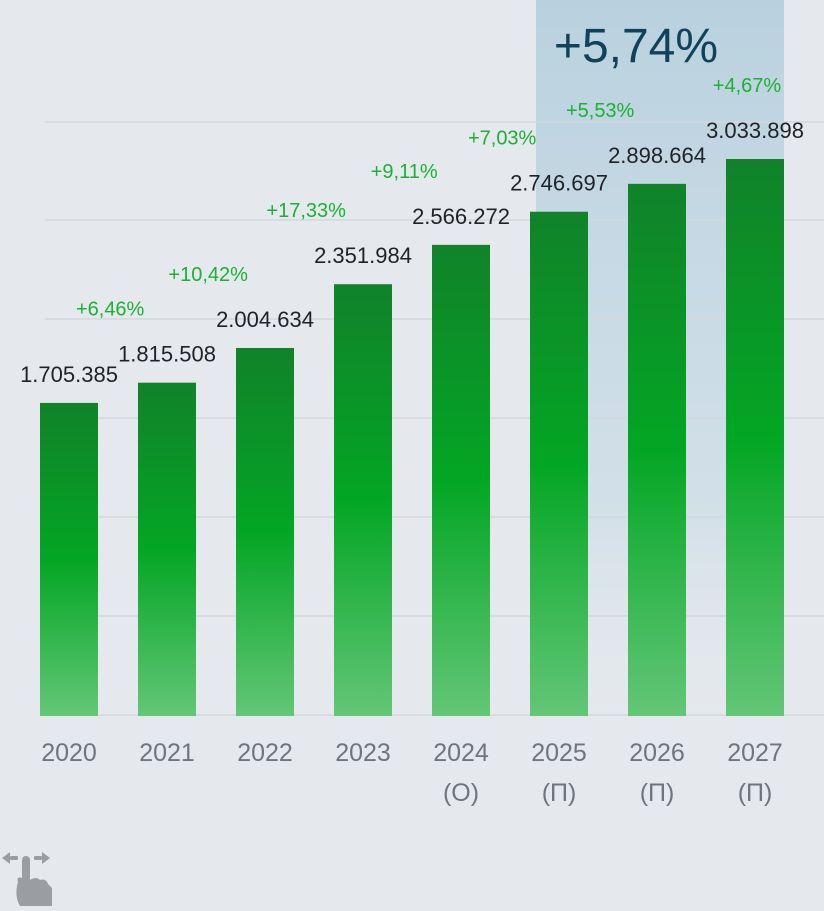 The height and width of the screenshot is (911, 824). What do you see at coordinates (69, 374) in the screenshot?
I see `value-label: 1.705.385` at bounding box center [69, 374].